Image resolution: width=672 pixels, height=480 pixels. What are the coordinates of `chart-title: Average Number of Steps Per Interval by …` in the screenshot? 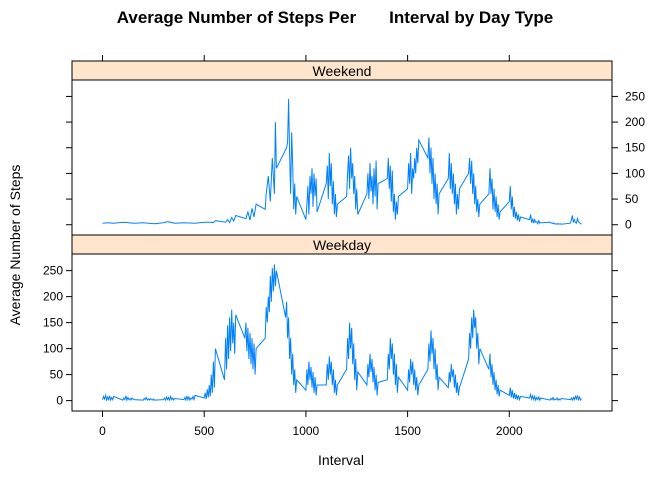 It's located at (335, 17).